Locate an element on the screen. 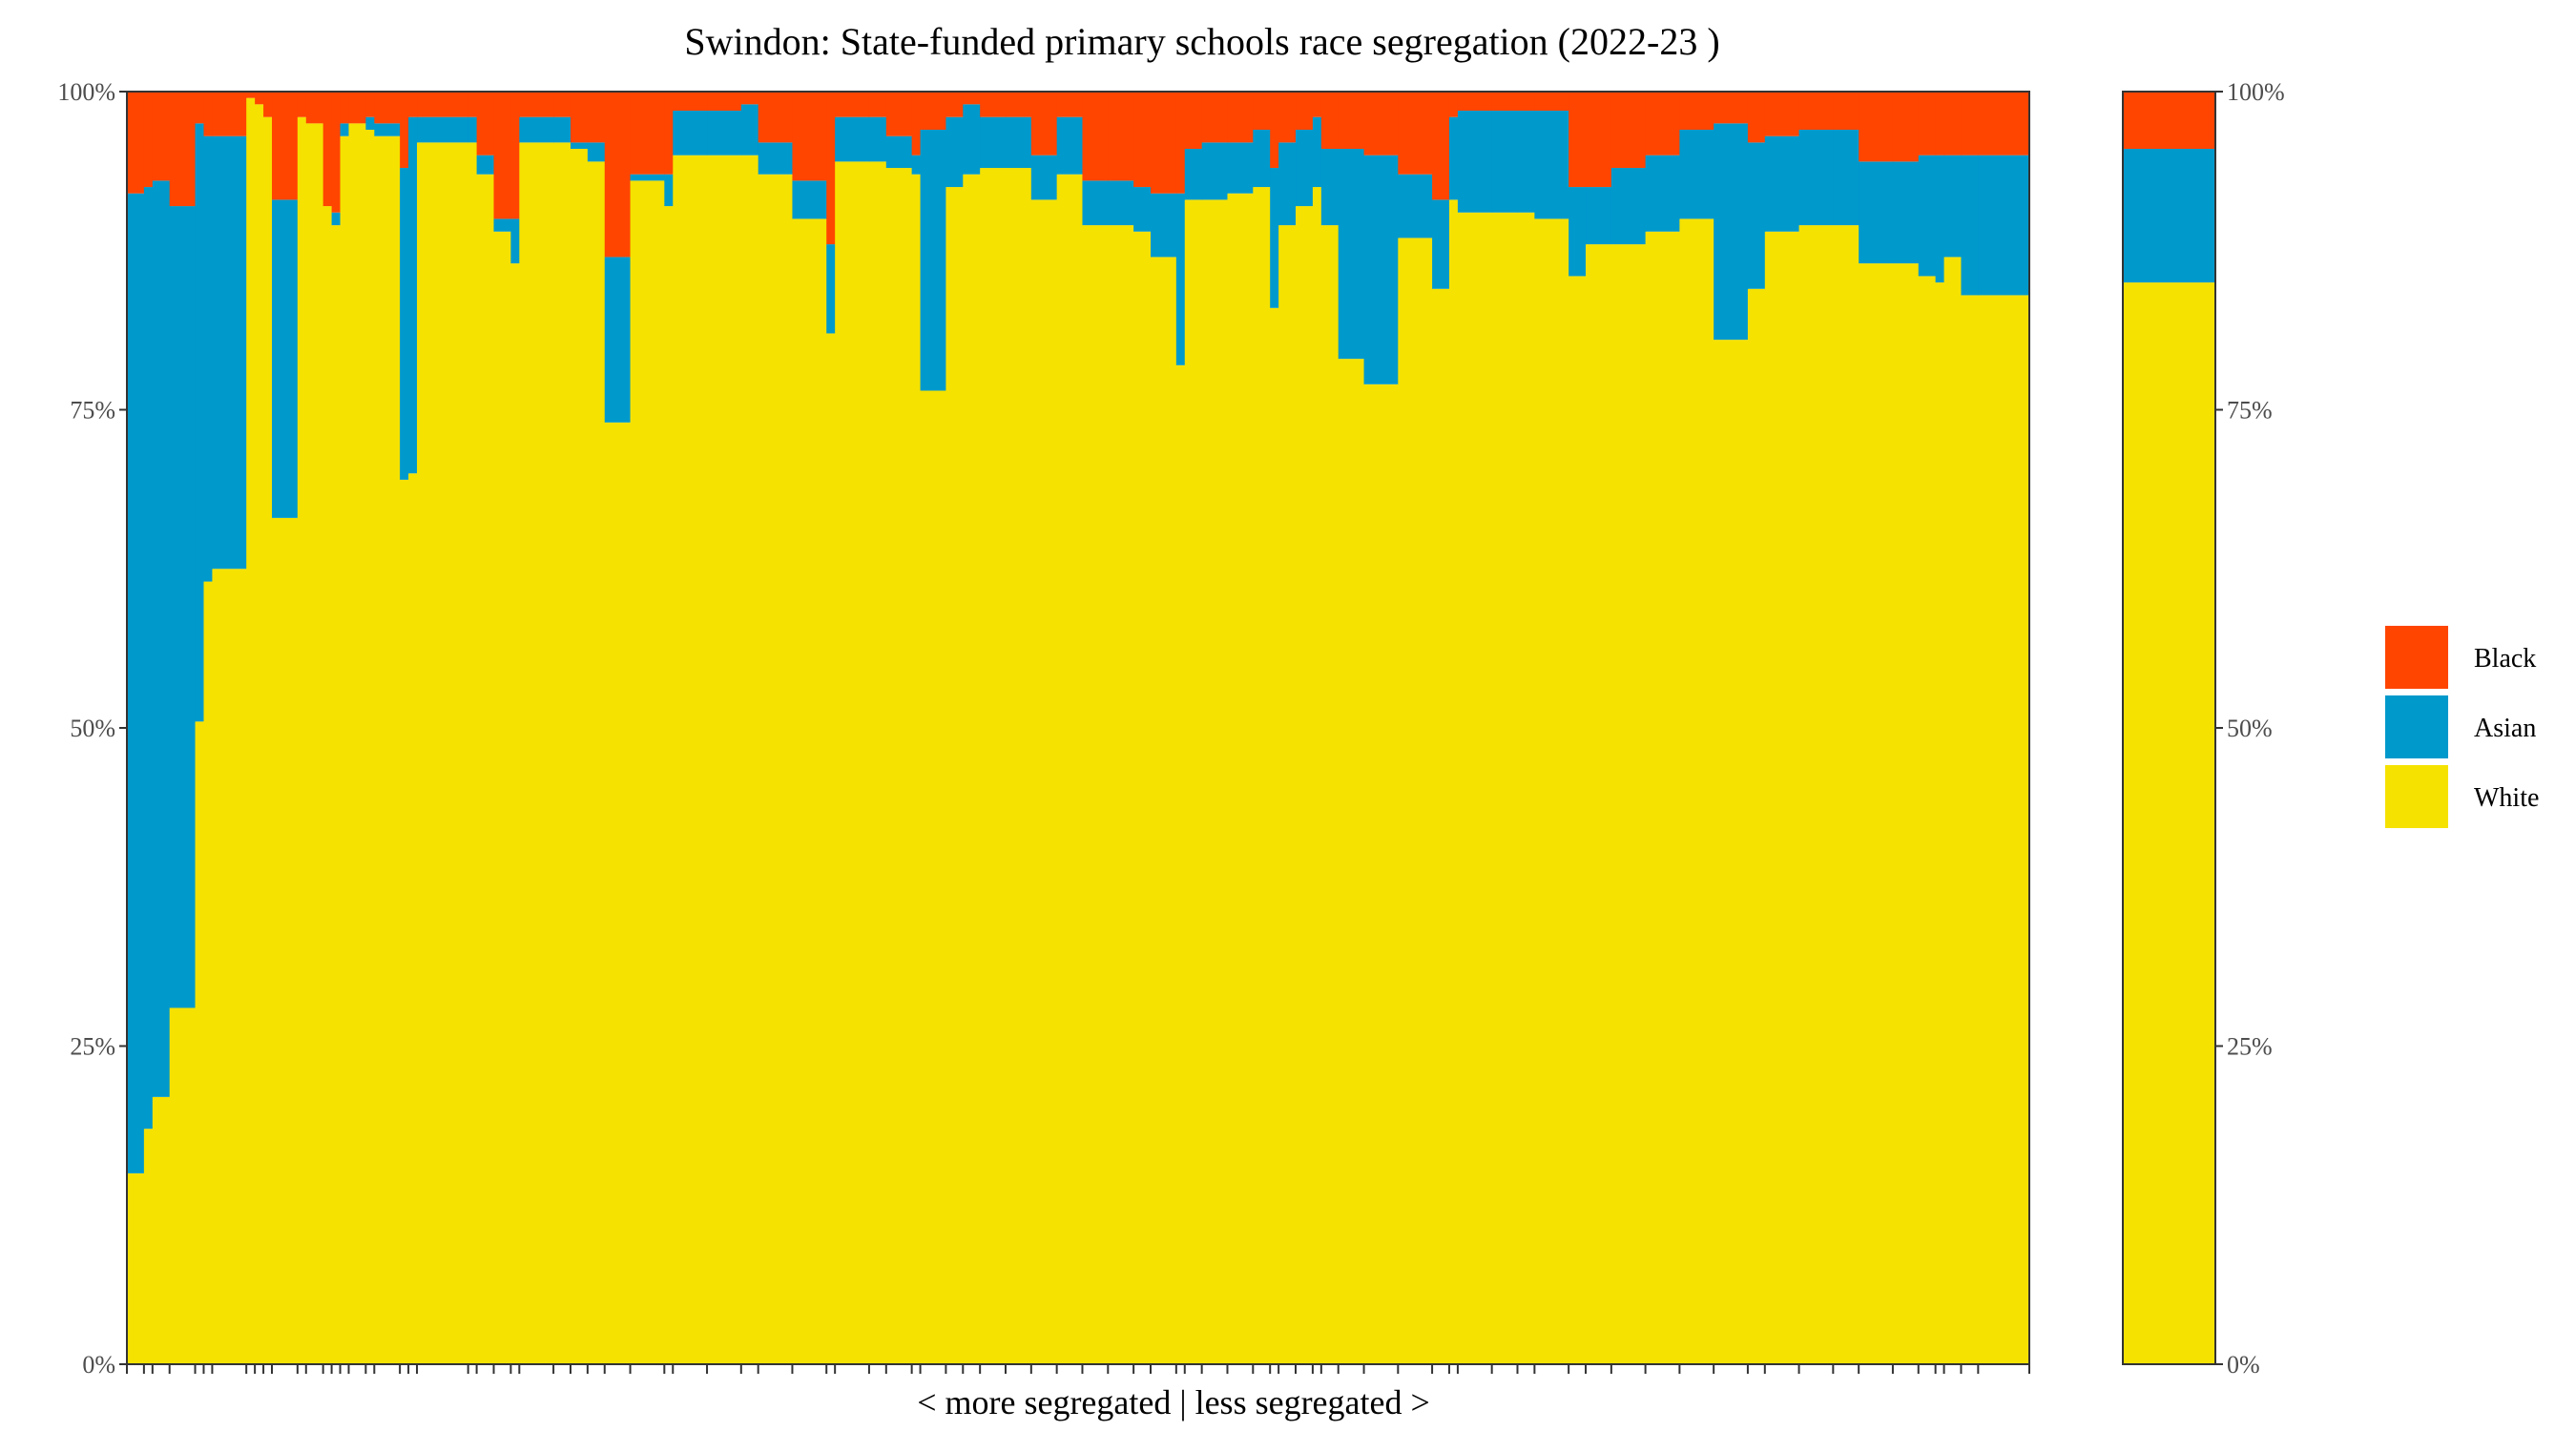 The width and height of the screenshot is (2576, 1431). overall-bar-segment-black is located at coordinates (2169, 121).